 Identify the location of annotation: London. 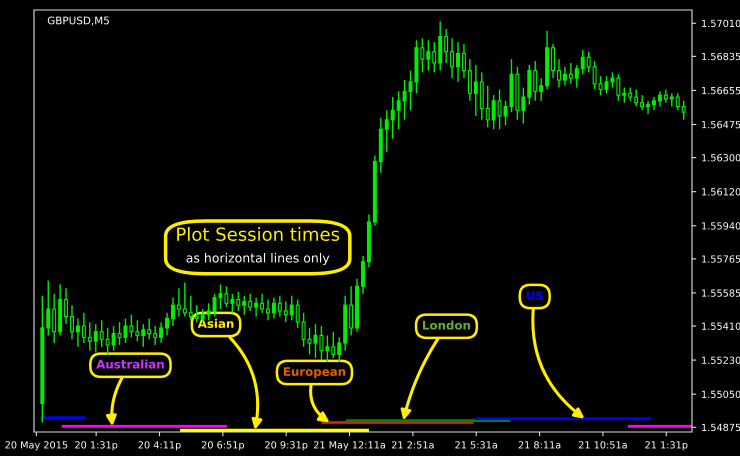
(446, 325).